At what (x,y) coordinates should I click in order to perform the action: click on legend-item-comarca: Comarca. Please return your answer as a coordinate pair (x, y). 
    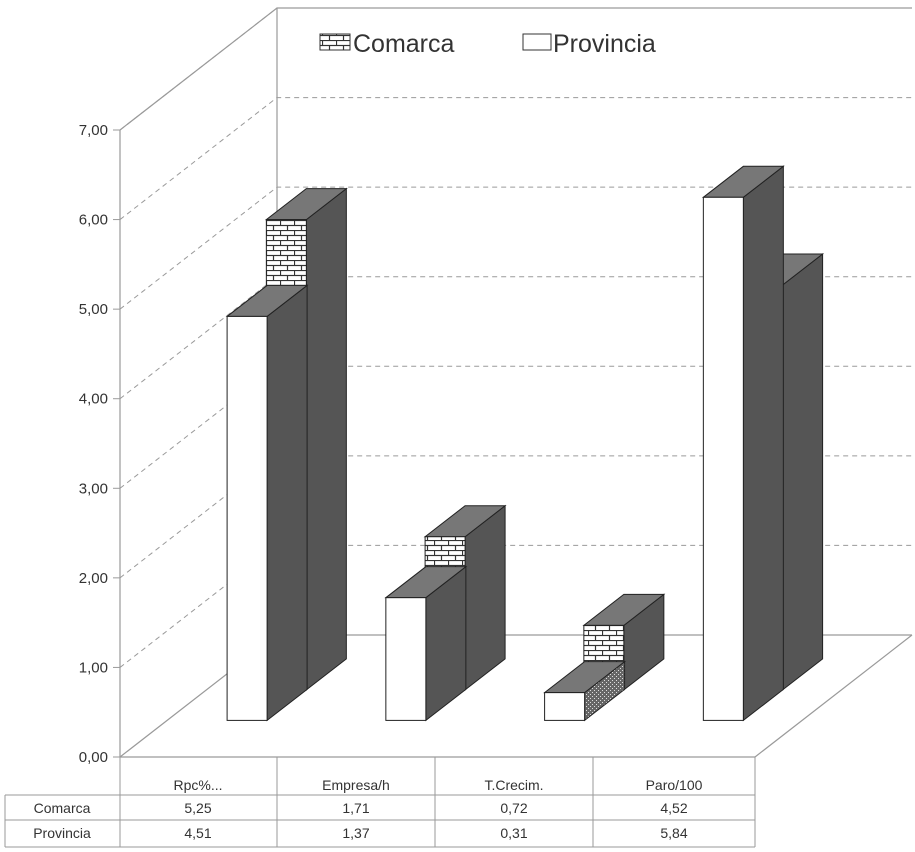
    Looking at the image, I should click on (387, 44).